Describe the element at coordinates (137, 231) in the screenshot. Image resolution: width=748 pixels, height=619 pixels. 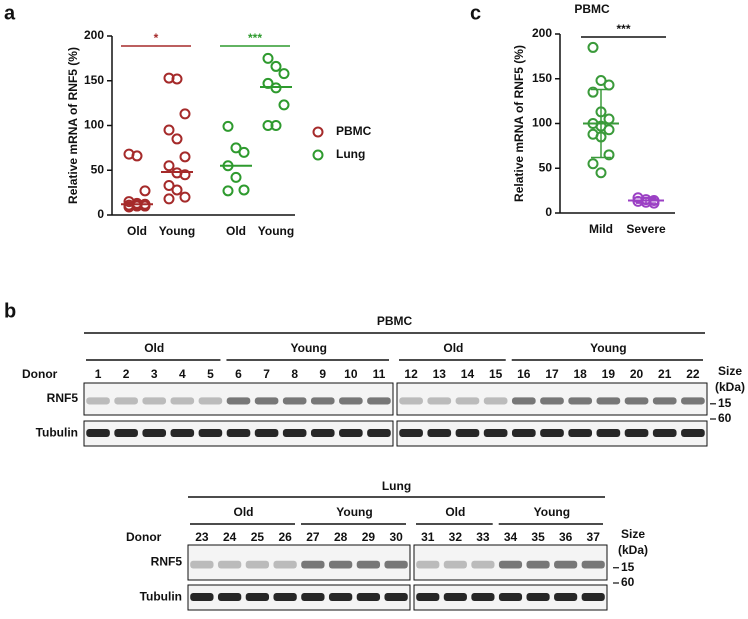
I see `x-tick-label: Old` at that location.